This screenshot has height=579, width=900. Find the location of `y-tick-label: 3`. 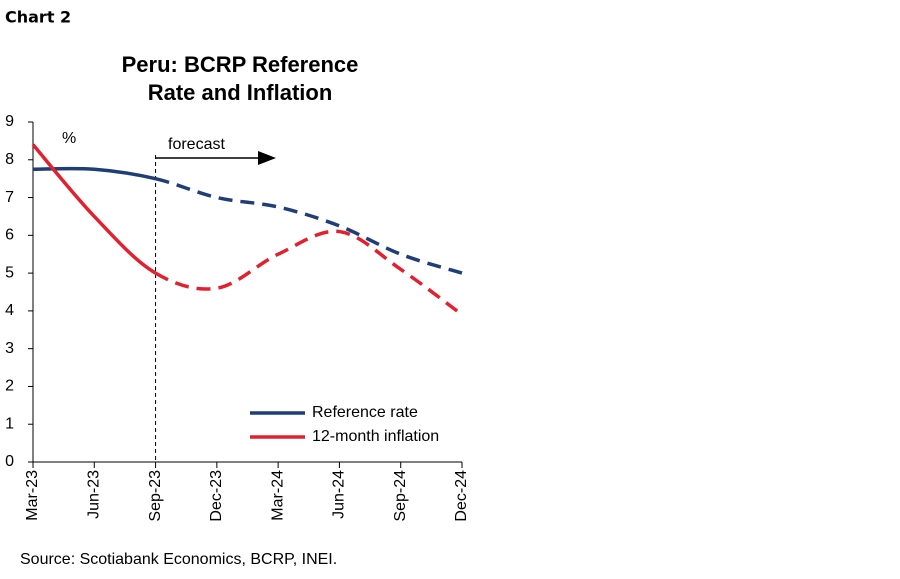

y-tick-label: 3 is located at coordinates (9, 348).